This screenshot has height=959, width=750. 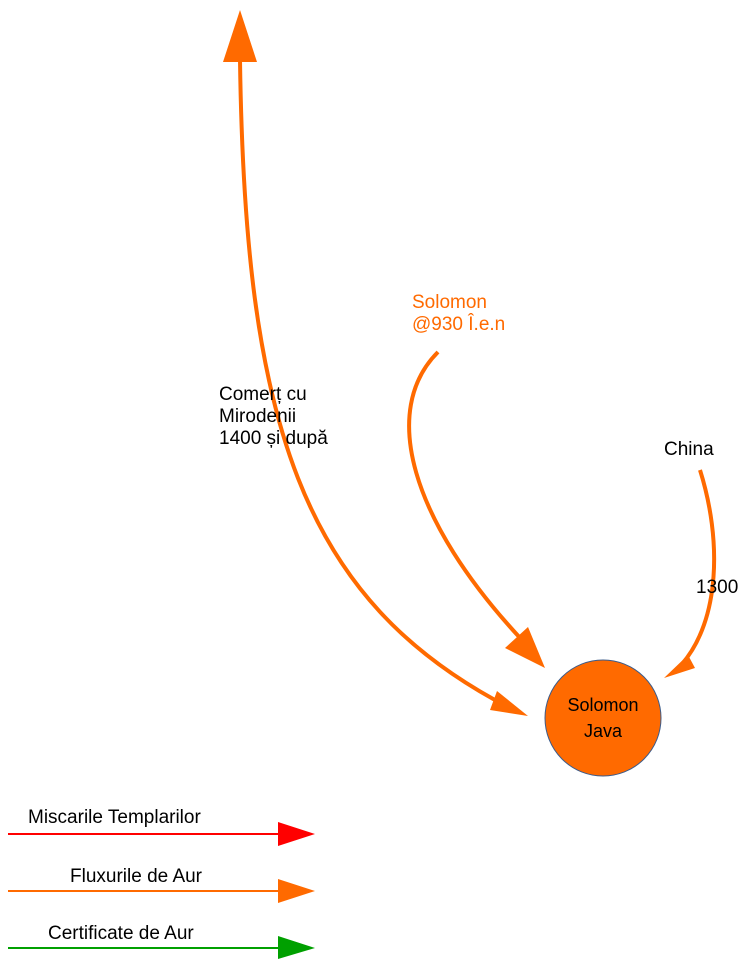 What do you see at coordinates (240, 36) in the screenshot?
I see `arrowhead-top` at bounding box center [240, 36].